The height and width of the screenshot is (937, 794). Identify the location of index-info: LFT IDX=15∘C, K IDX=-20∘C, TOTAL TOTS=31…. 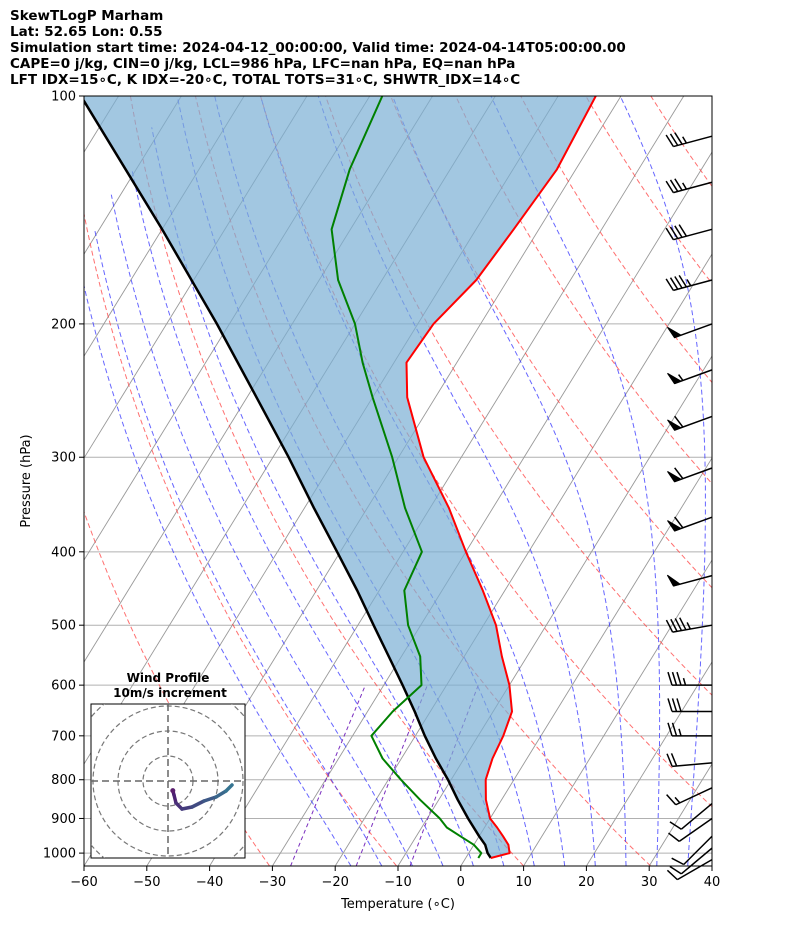
(265, 80).